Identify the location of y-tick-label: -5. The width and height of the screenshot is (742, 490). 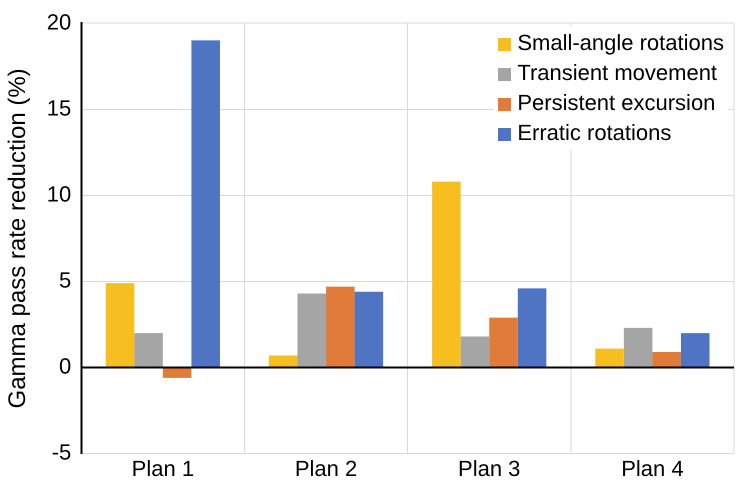
(62, 452).